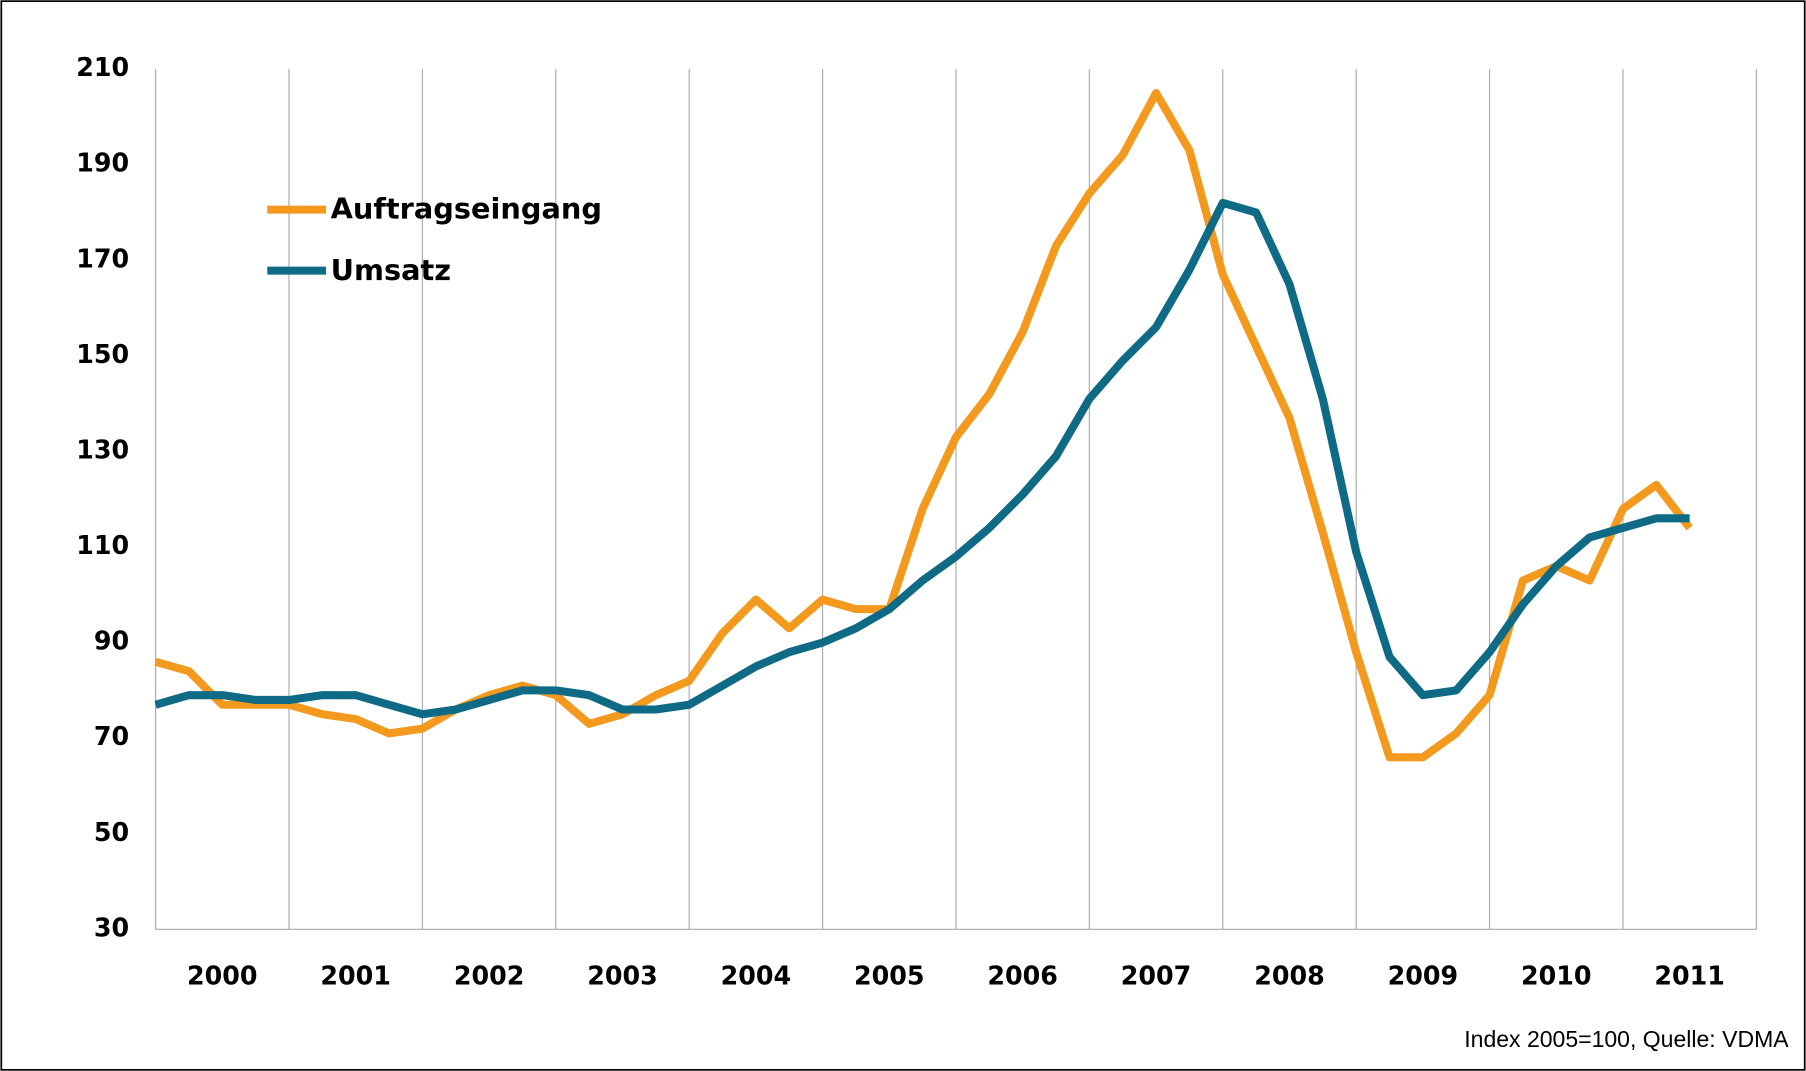 This screenshot has width=1806, height=1071. I want to click on x-tick-label: 2008, so click(1289, 976).